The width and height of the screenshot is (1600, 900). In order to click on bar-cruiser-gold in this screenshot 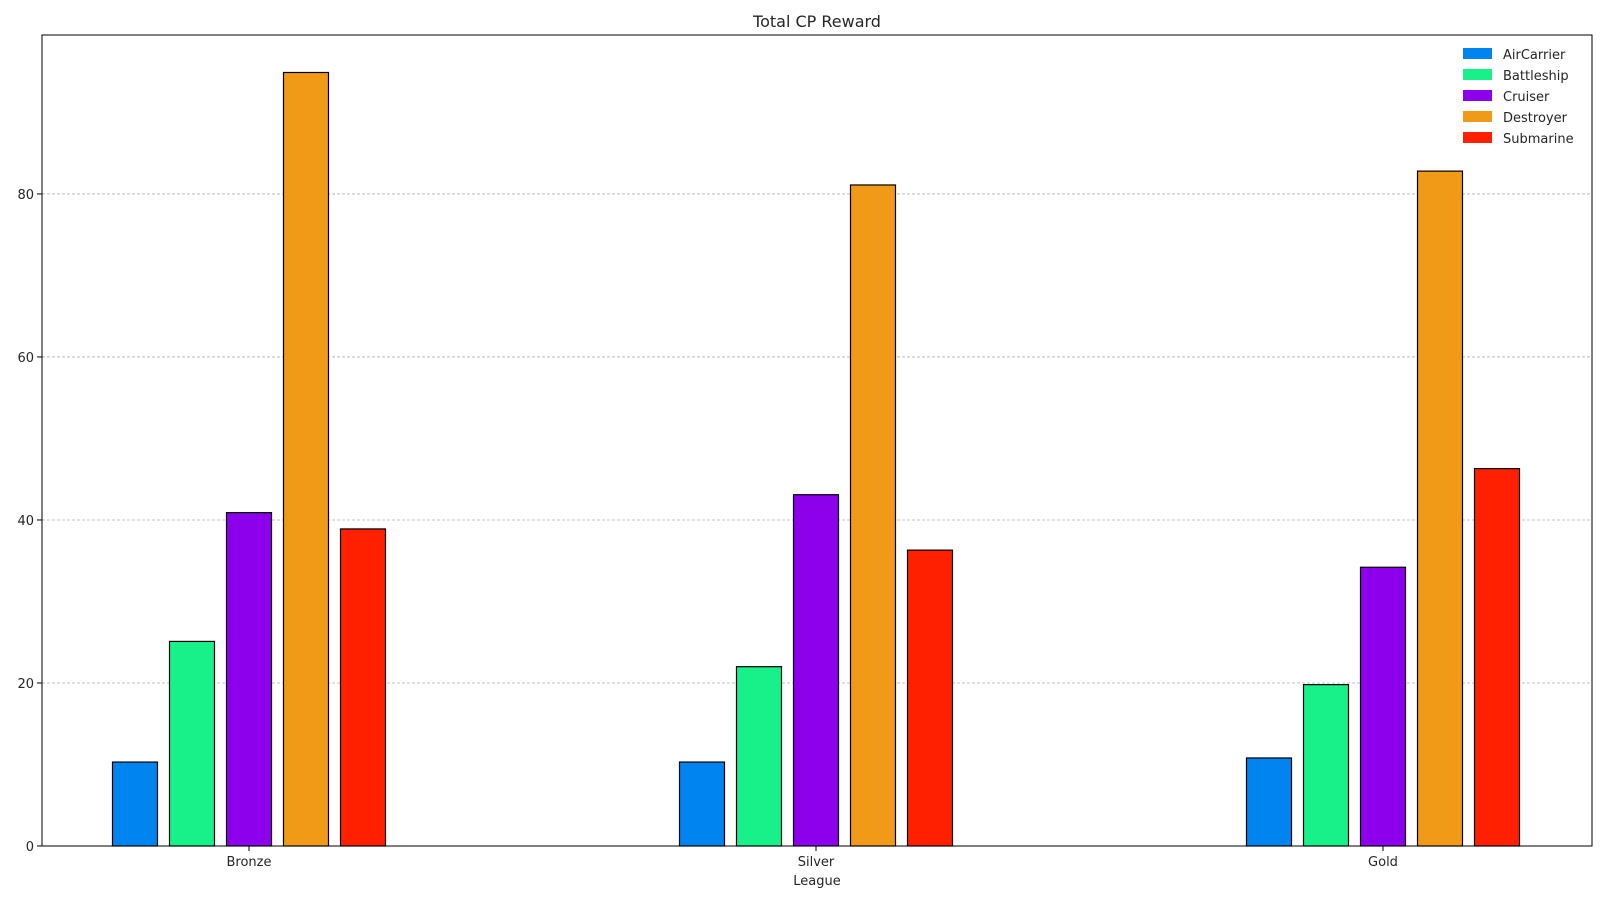, I will do `click(1383, 706)`.